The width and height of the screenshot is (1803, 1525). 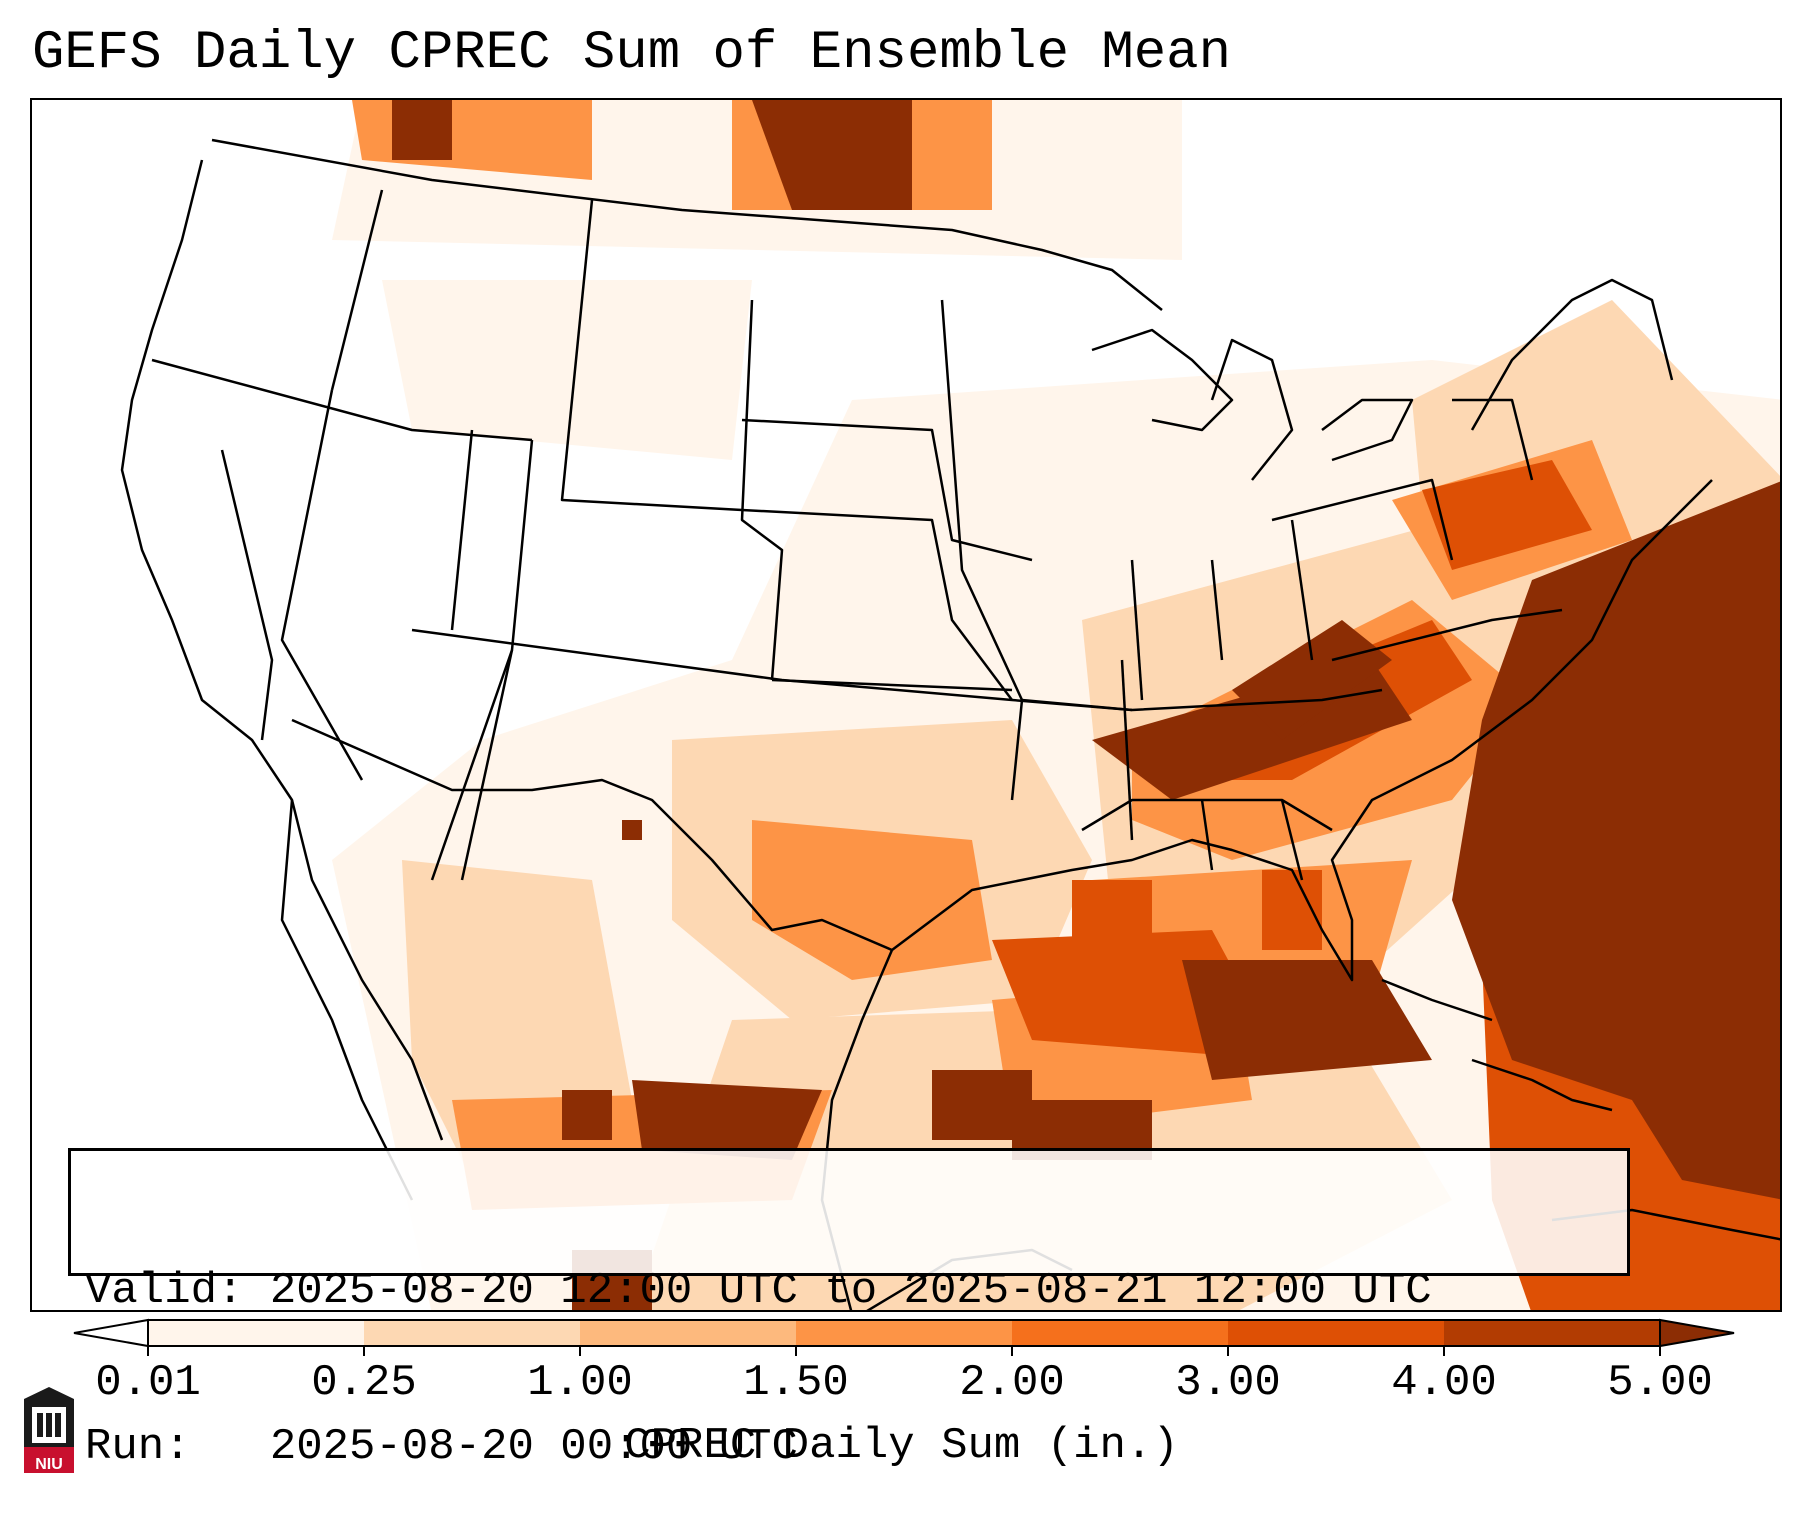 What do you see at coordinates (796, 1383) in the screenshot?
I see `colorbar-tick-label: 1.50` at bounding box center [796, 1383].